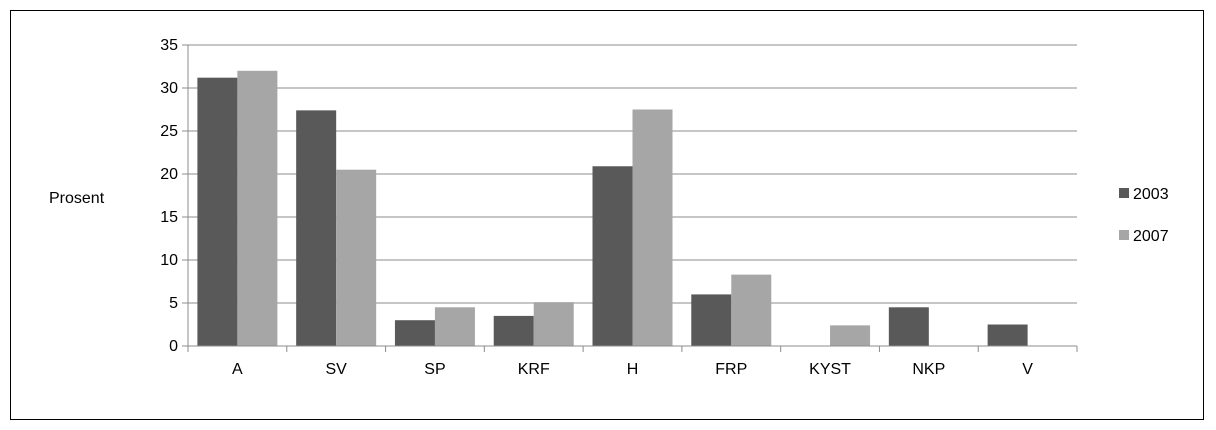 The height and width of the screenshot is (430, 1216). I want to click on bar-2003-H, so click(612, 256).